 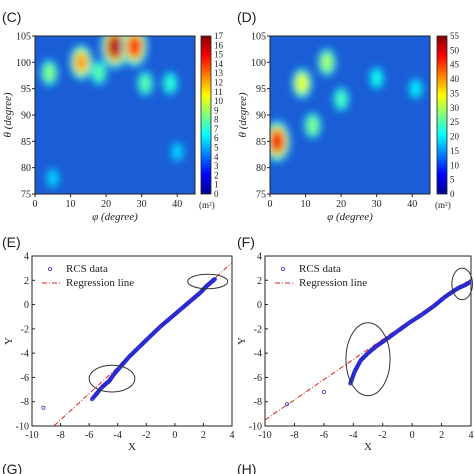 I want to click on colorbar-tick-6: 6, so click(x=216, y=138).